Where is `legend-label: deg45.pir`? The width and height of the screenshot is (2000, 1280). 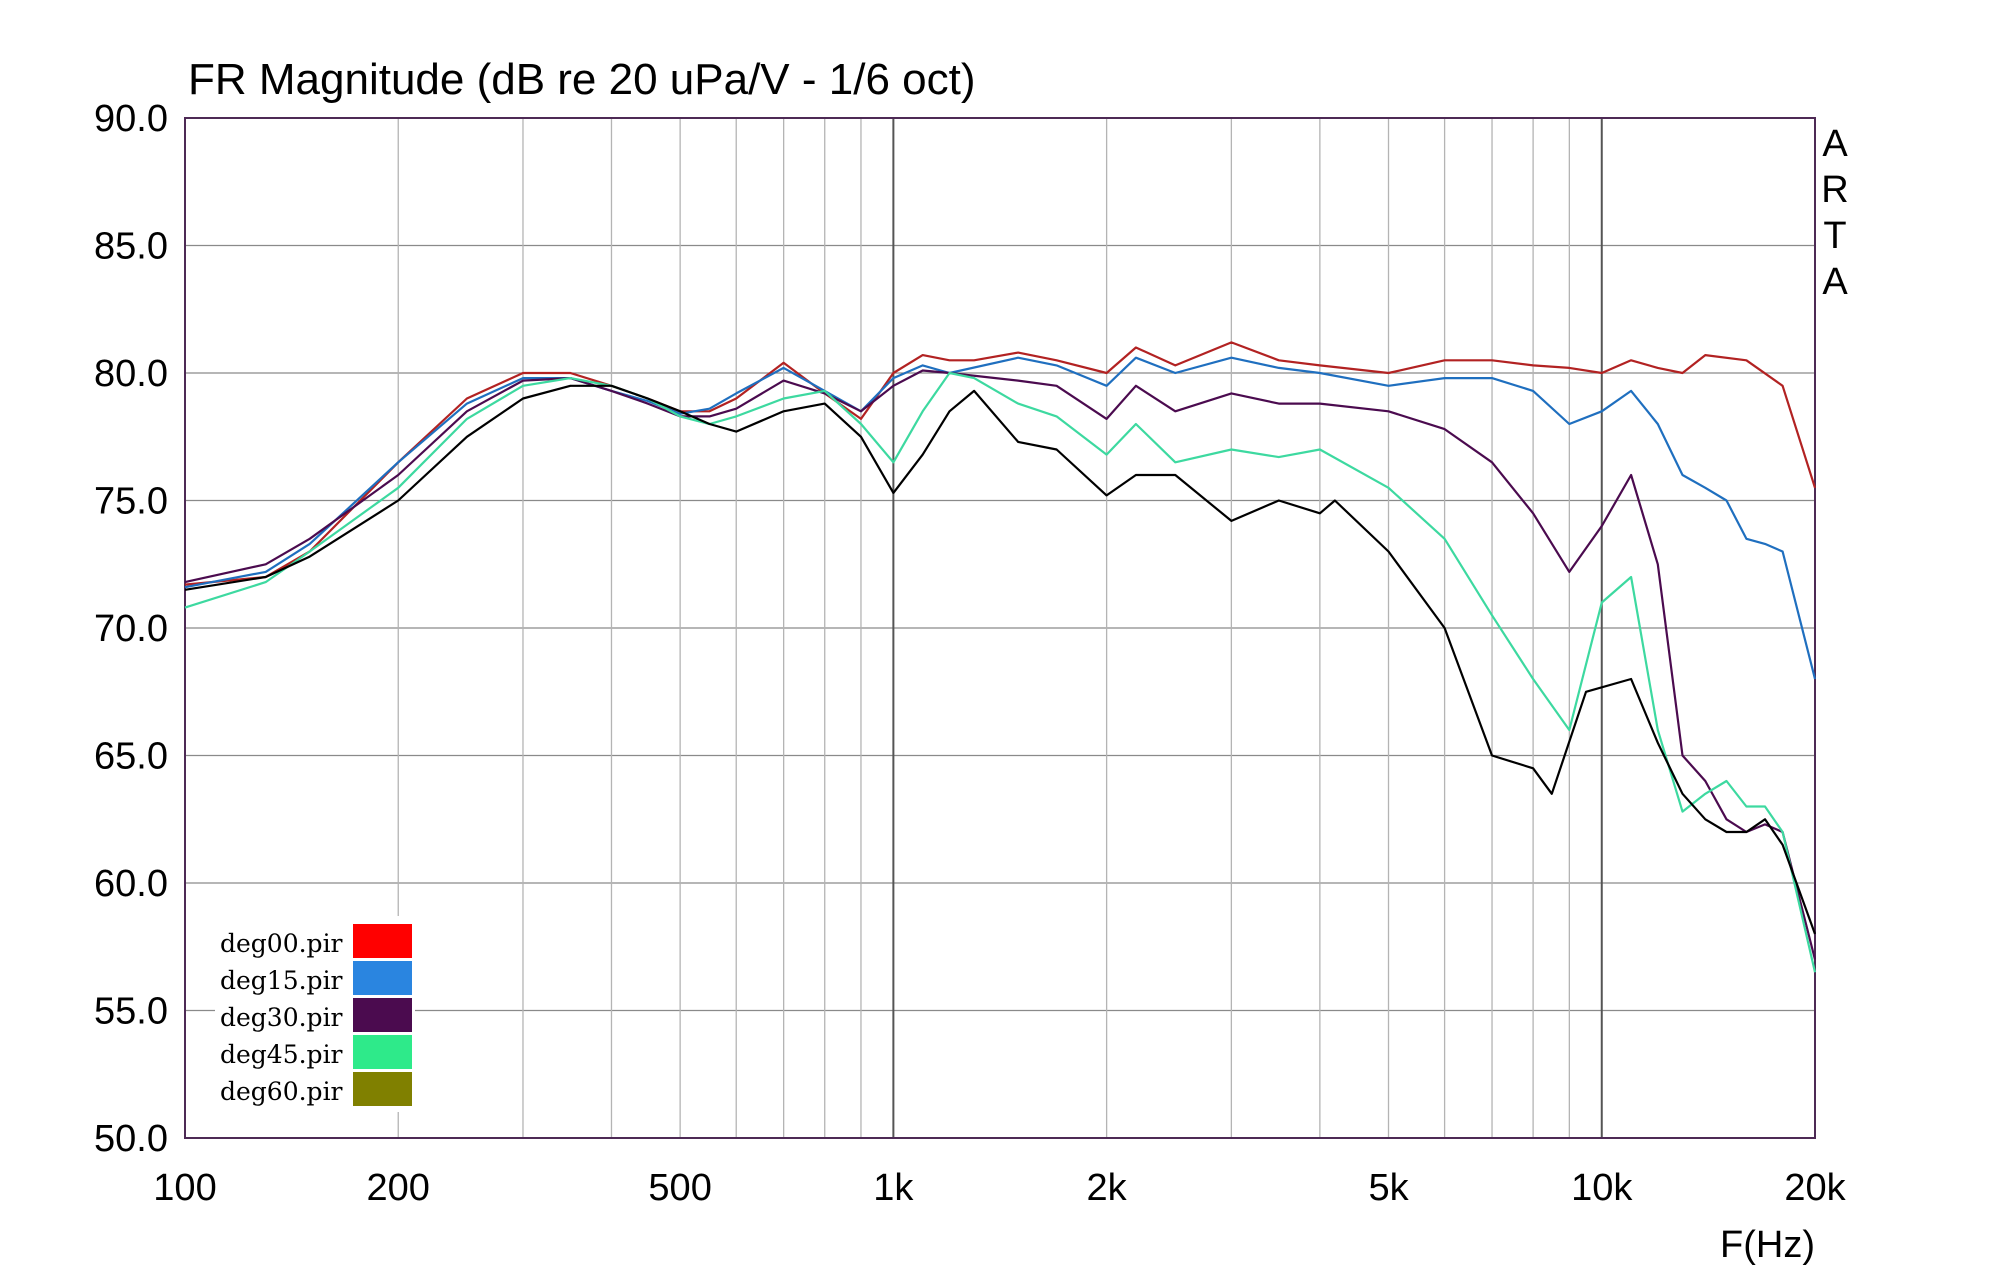
legend-label: deg45.pir is located at coordinates (281, 1054).